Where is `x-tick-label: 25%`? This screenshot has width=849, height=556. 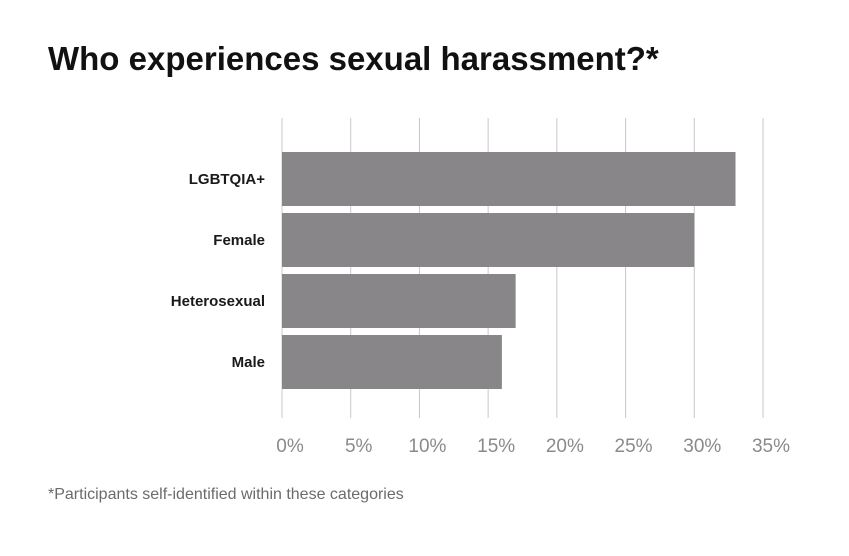 x-tick-label: 25% is located at coordinates (634, 446).